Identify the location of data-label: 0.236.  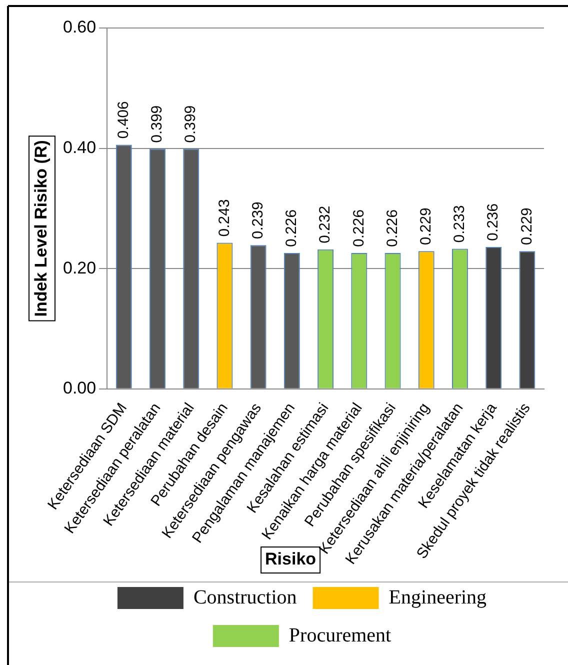
(493, 222).